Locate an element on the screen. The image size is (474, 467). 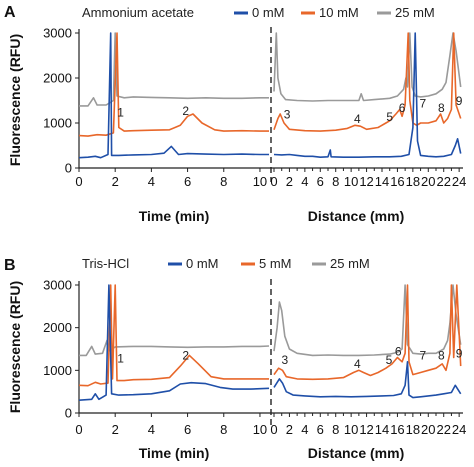
legend-item-b-2: 25 mM is located at coordinates (350, 263).